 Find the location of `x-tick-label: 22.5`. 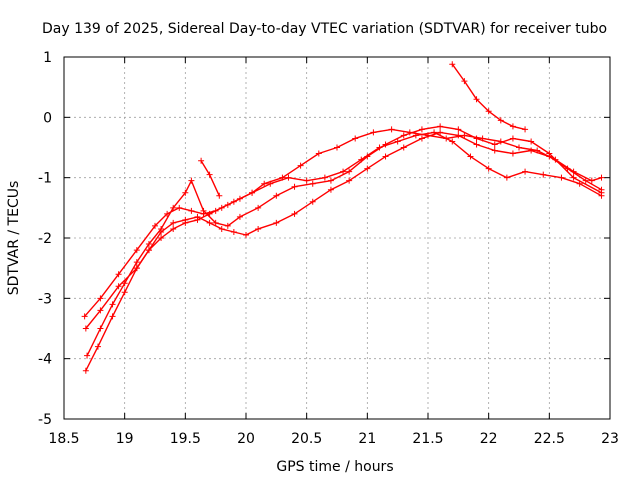

x-tick-label: 22.5 is located at coordinates (549, 439).